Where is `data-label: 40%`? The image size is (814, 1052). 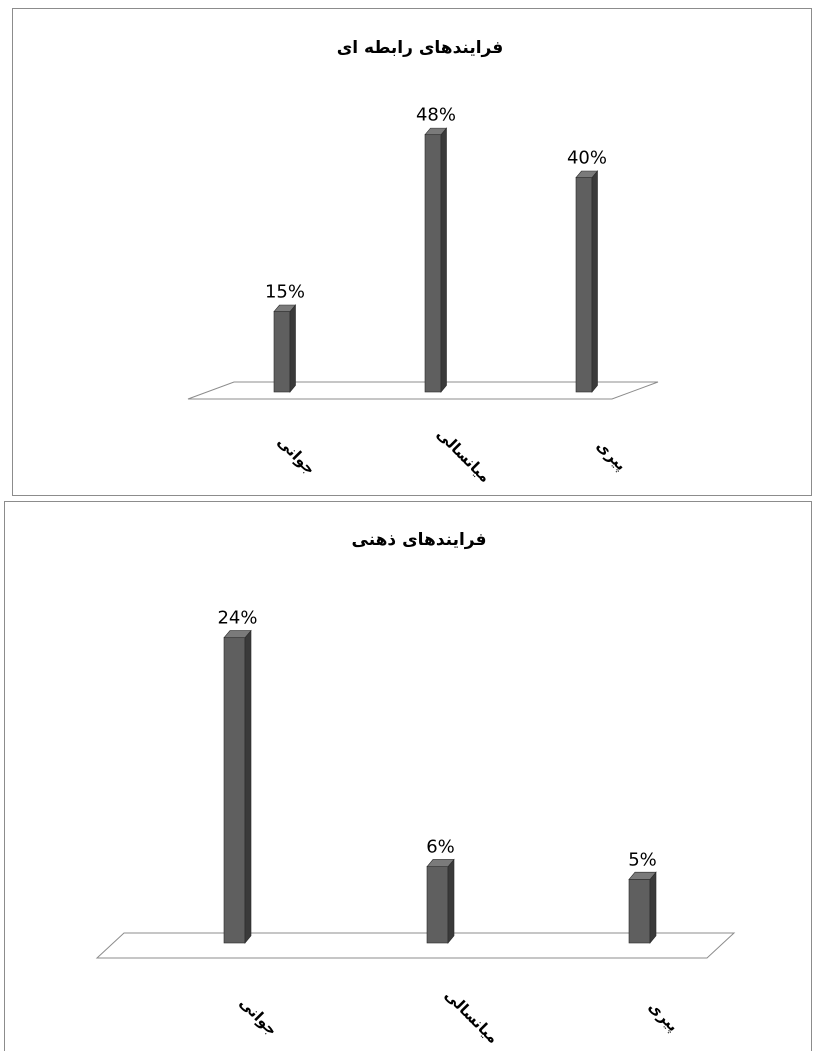
data-label: 40% is located at coordinates (587, 158).